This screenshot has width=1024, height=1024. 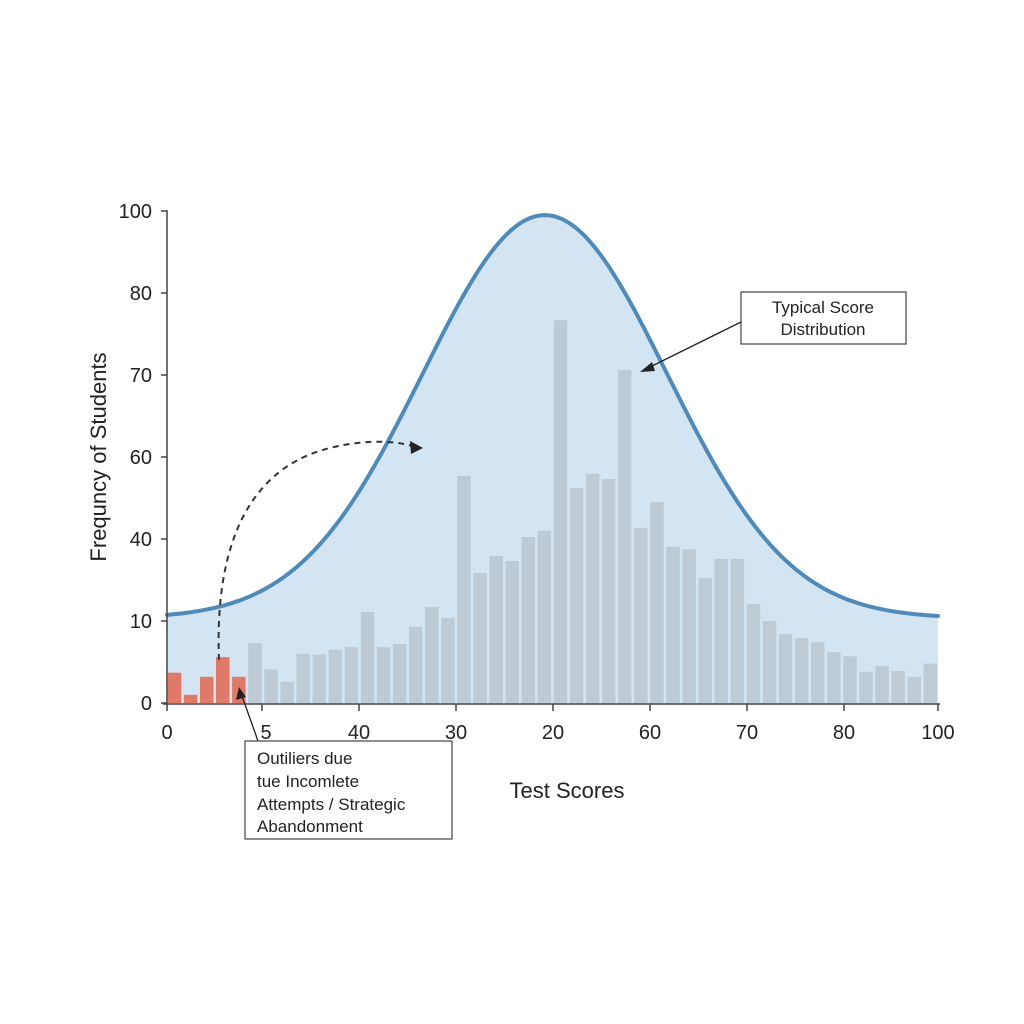 I want to click on x-tick-label: 100, so click(x=937, y=733).